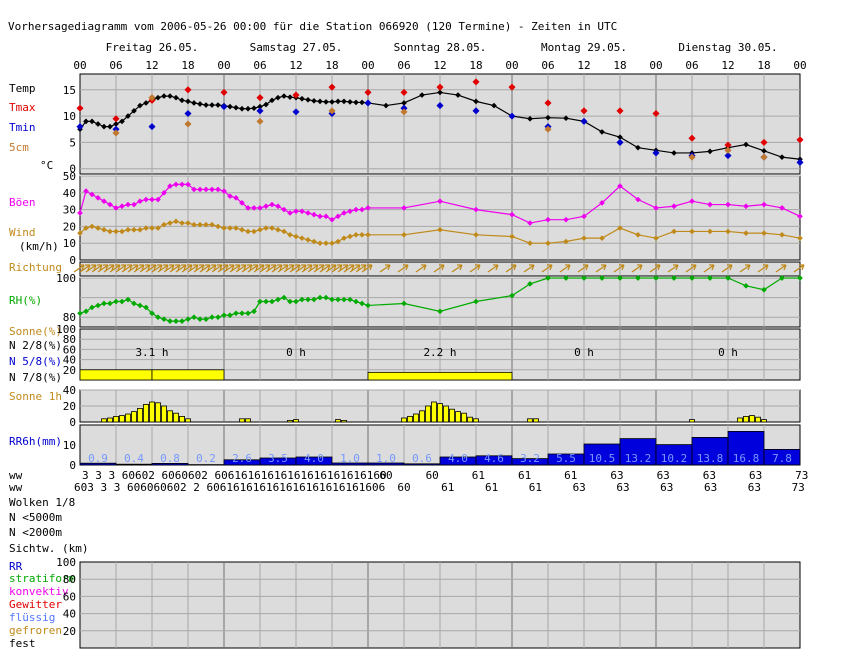 The image size is (850, 655). What do you see at coordinates (746, 458) in the screenshot?
I see `precip-label: 16.8` at bounding box center [746, 458].